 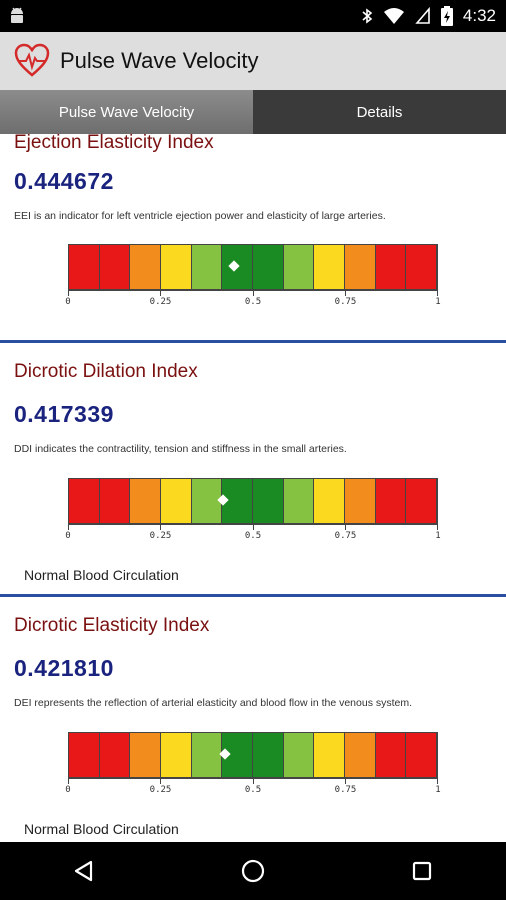 I want to click on card-title: Dicrotic Dilation Index, so click(x=106, y=371).